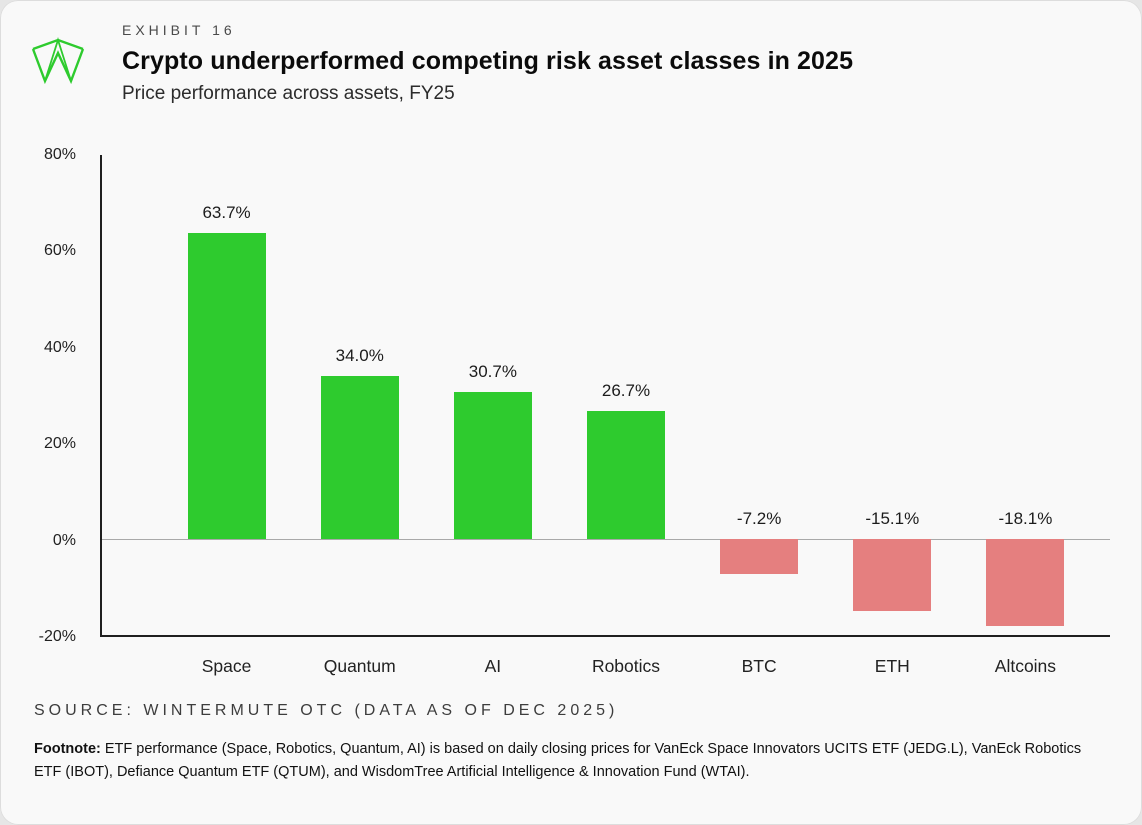 The height and width of the screenshot is (825, 1142). What do you see at coordinates (892, 518) in the screenshot?
I see `value-label: -15.1%` at bounding box center [892, 518].